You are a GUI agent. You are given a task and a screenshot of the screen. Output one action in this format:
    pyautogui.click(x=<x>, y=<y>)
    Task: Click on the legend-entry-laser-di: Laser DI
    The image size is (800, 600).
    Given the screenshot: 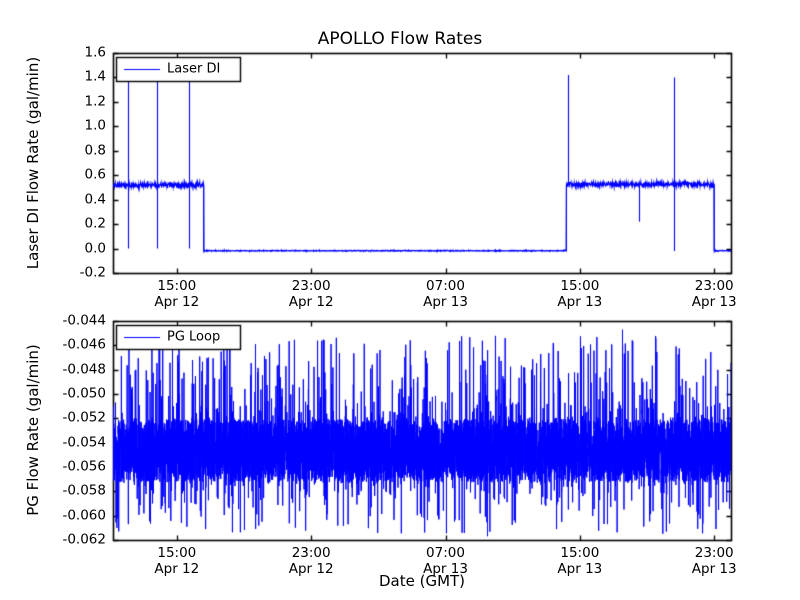 What is the action you would take?
    pyautogui.click(x=194, y=69)
    